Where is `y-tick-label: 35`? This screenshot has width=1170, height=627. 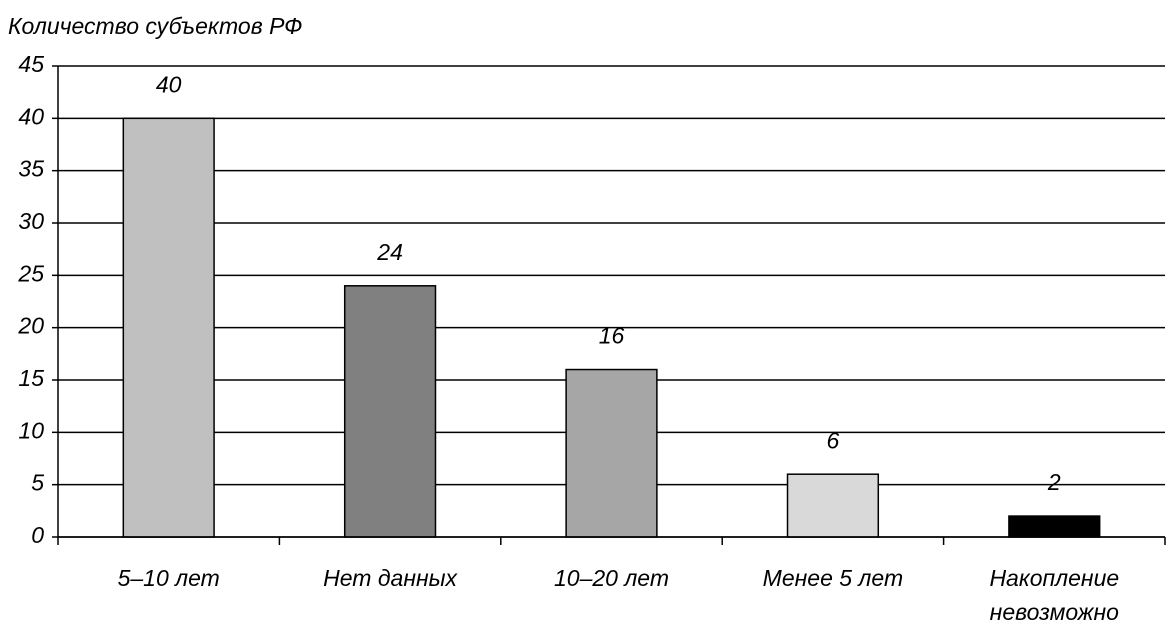 y-tick-label: 35 is located at coordinates (31, 169).